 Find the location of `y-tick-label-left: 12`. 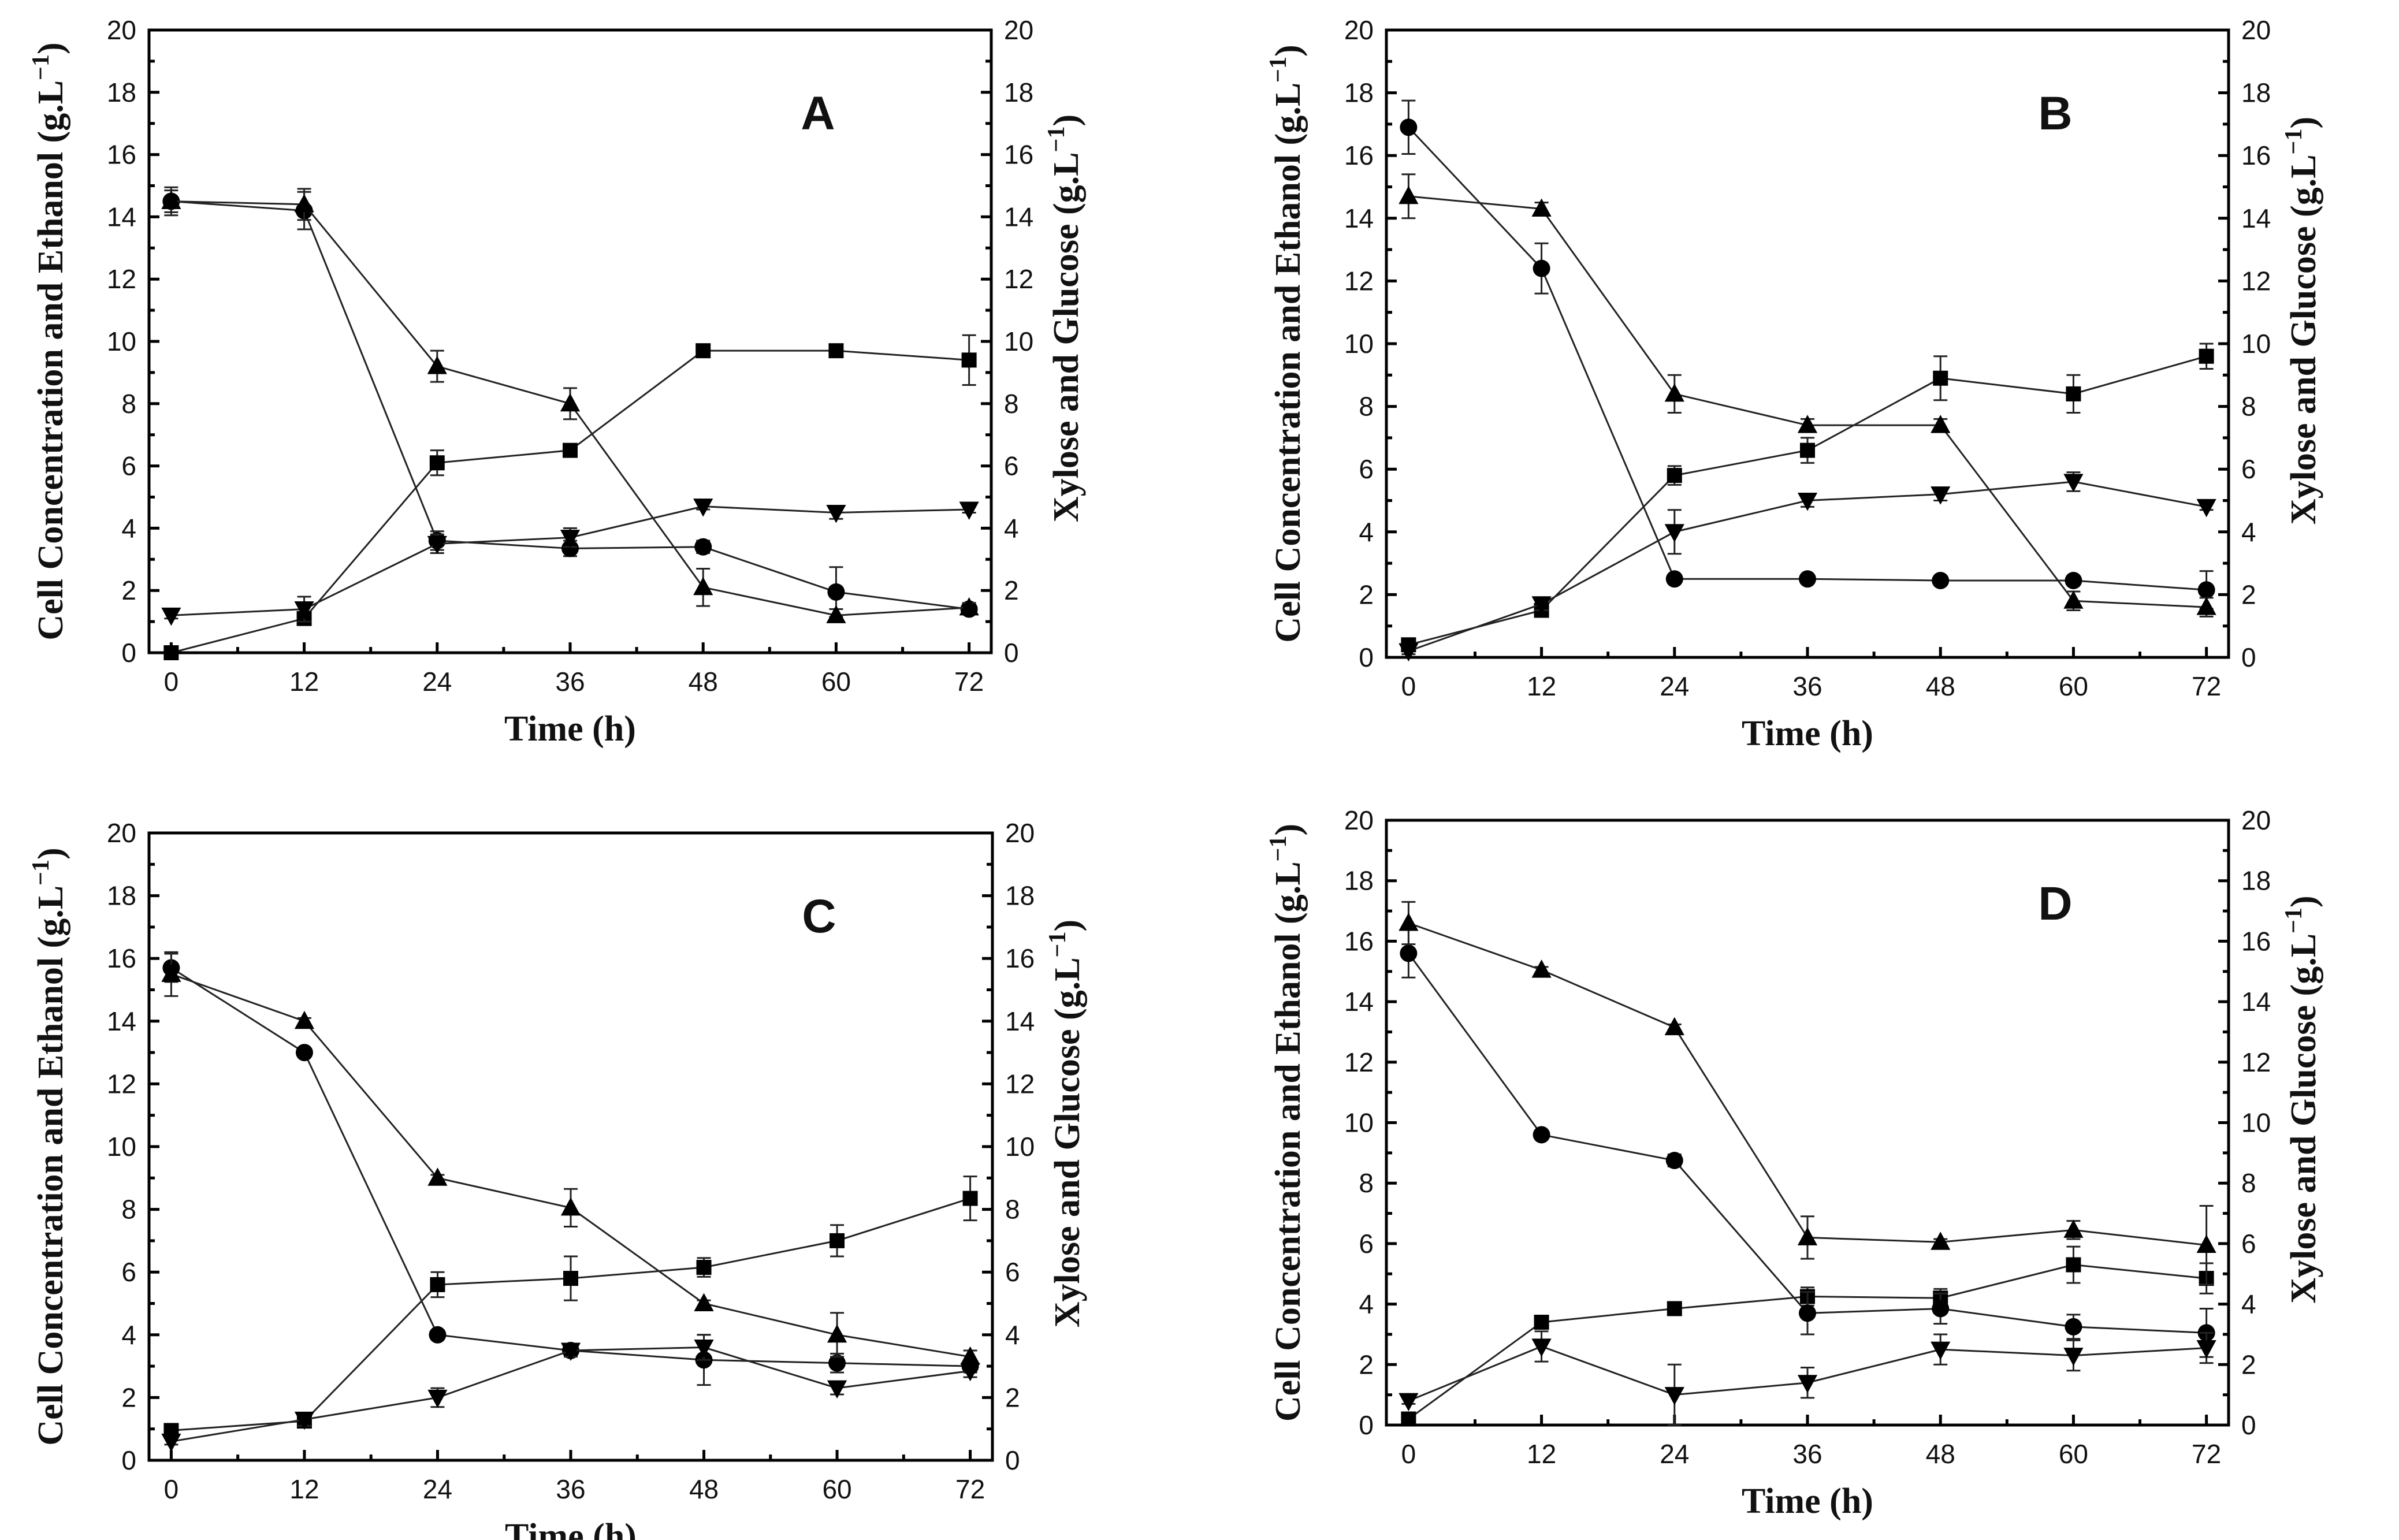

y-tick-label-left: 12 is located at coordinates (1359, 281).